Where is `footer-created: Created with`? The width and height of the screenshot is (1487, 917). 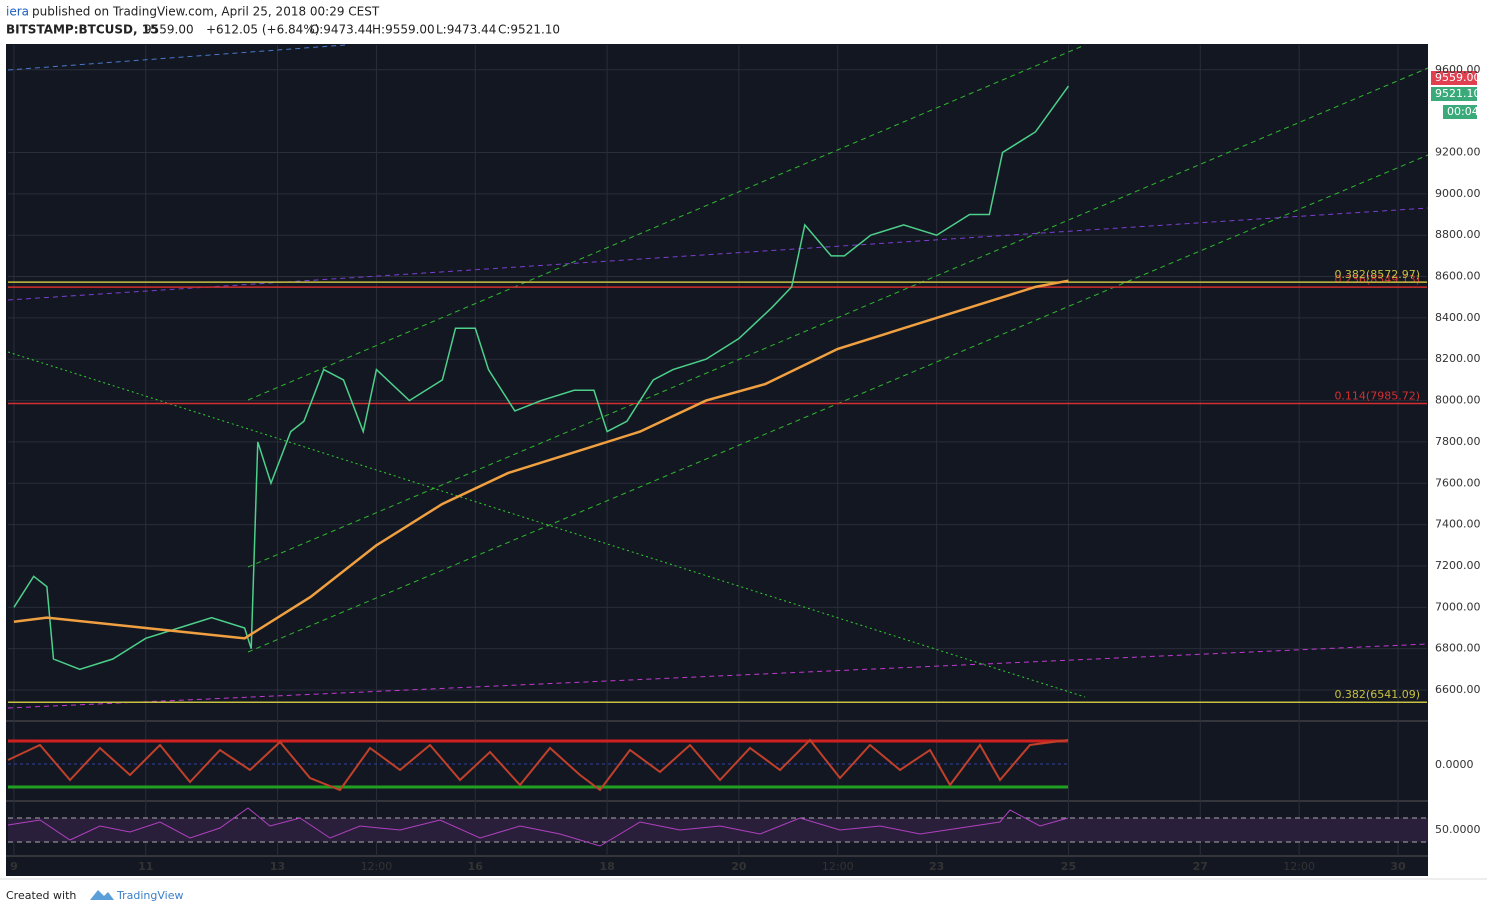
footer-created: Created with is located at coordinates (41, 895).